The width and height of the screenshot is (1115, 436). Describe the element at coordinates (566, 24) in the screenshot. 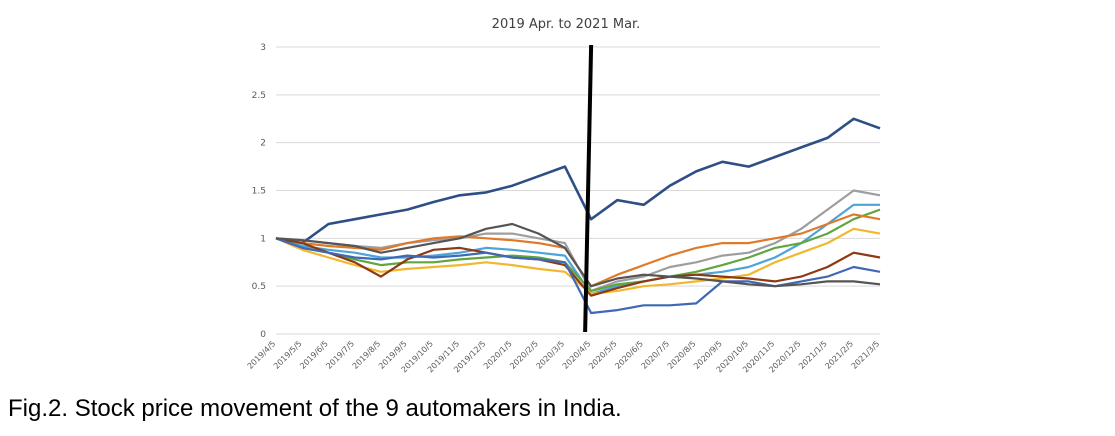

I see `chart-title: 2019 Apr. to 2021 Mar.` at that location.